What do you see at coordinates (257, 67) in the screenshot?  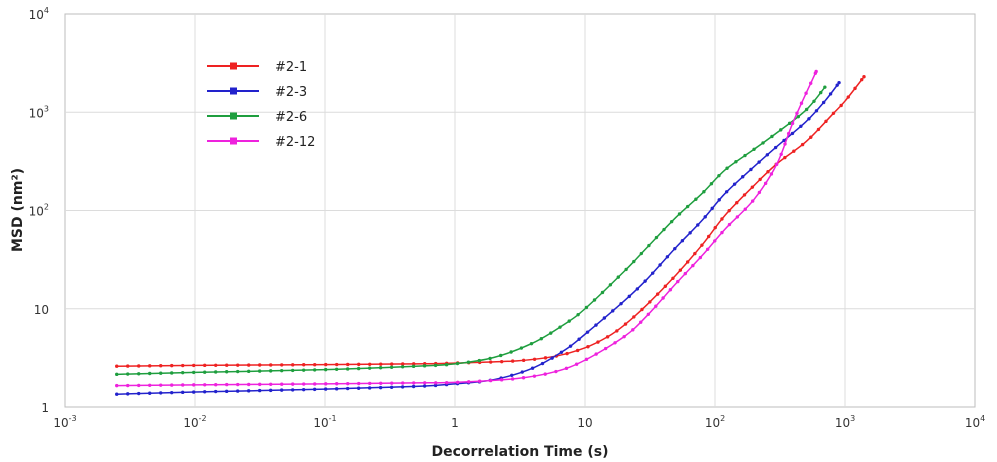 I see `legend-item-2-1: #2-1` at bounding box center [257, 67].